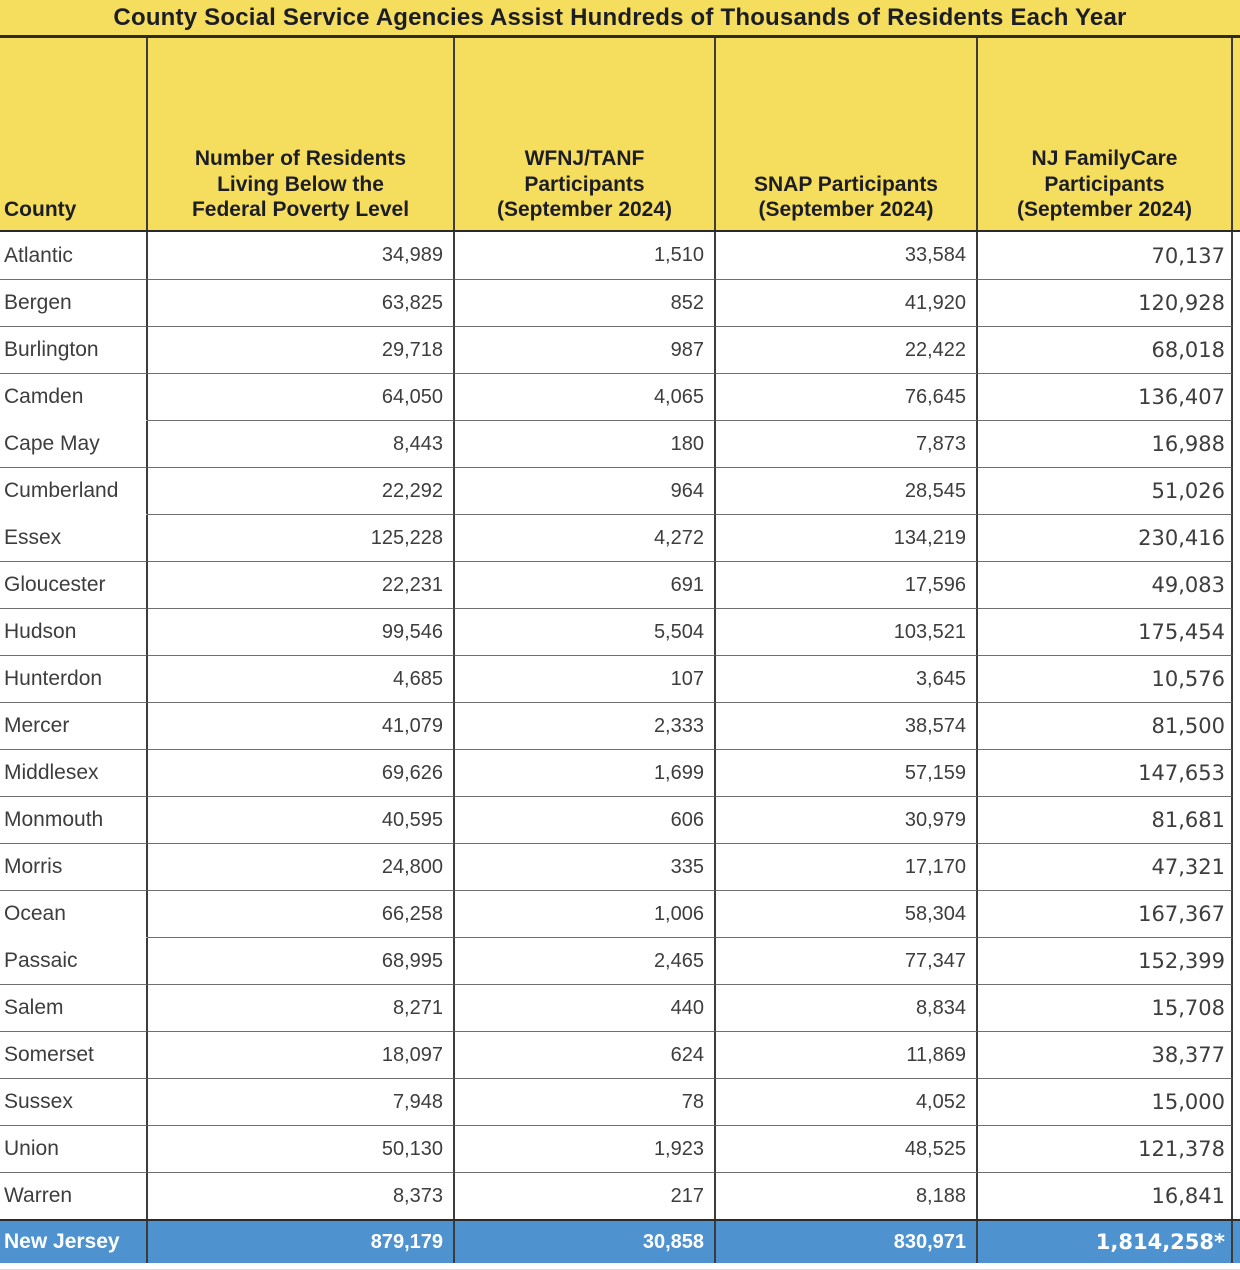 Image resolution: width=1240 pixels, height=1270 pixels. What do you see at coordinates (1105, 725) in the screenshot?
I see `familycare-cell: 81,500` at bounding box center [1105, 725].